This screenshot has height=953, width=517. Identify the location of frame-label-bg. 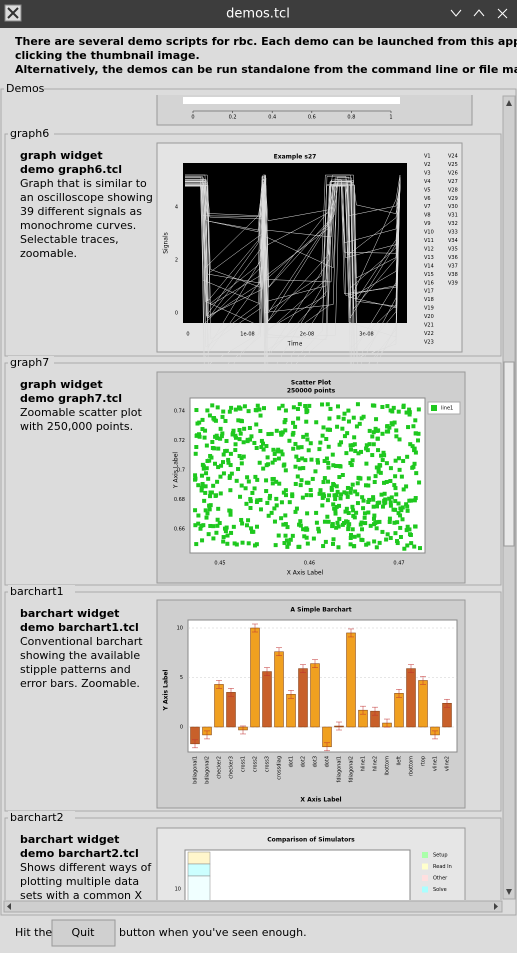
(24, 89).